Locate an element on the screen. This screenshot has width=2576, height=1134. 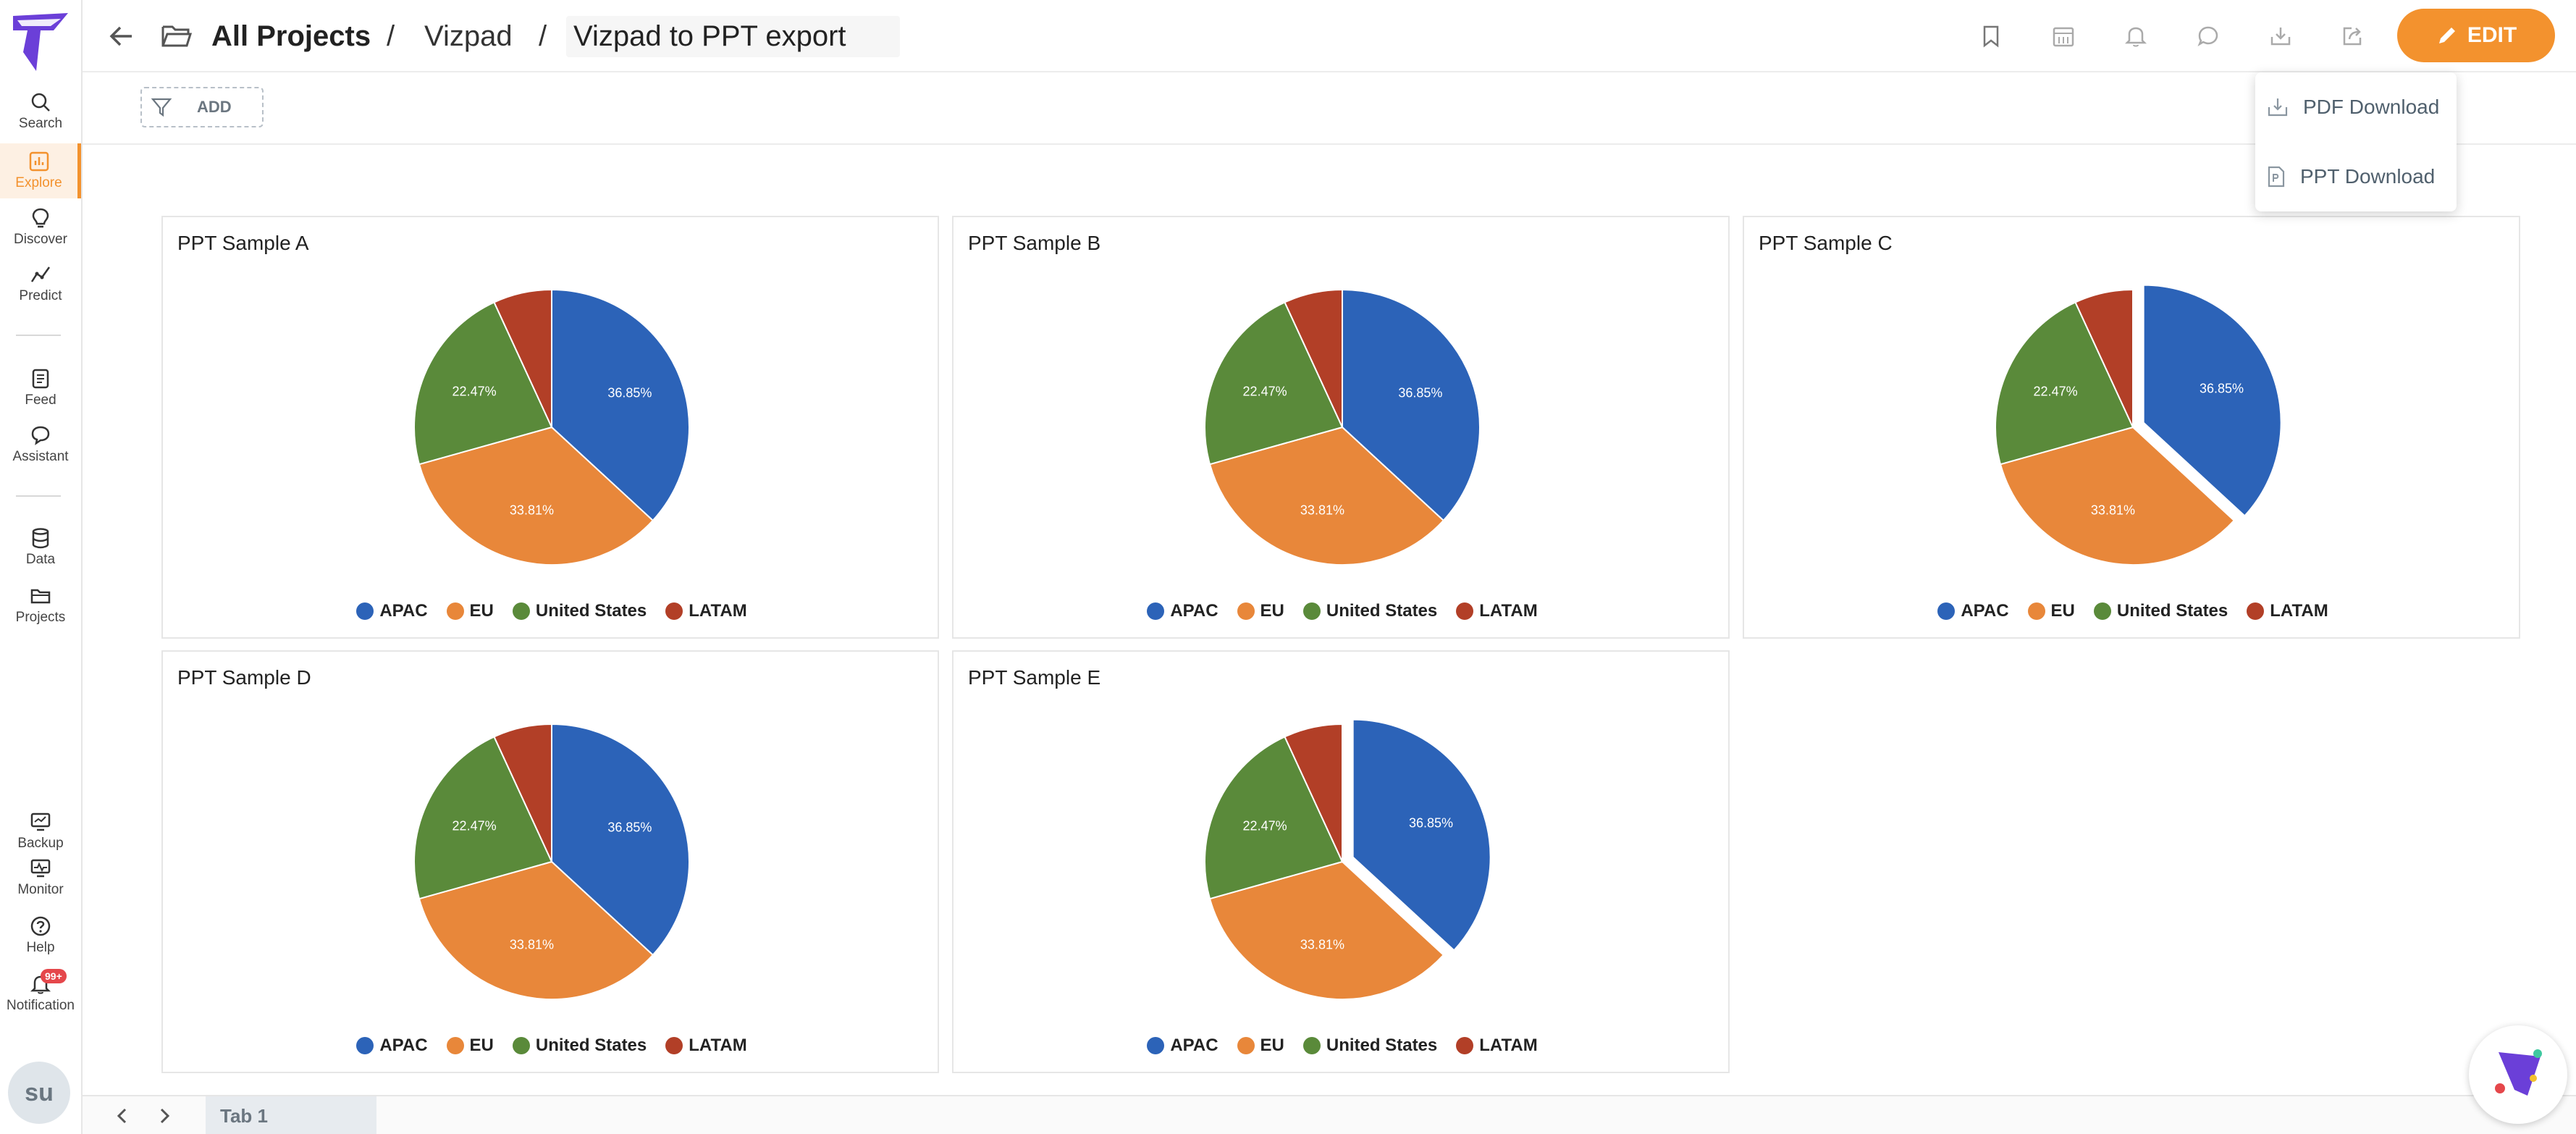
sidebar-item-search: Search is located at coordinates (40, 111).